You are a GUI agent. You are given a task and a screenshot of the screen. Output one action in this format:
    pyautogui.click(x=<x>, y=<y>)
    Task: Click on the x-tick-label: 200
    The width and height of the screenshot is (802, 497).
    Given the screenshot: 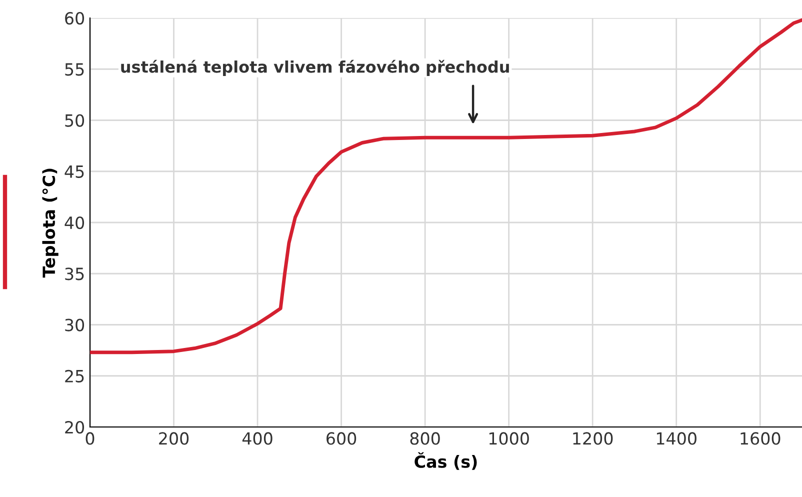 What is the action you would take?
    pyautogui.click(x=174, y=438)
    